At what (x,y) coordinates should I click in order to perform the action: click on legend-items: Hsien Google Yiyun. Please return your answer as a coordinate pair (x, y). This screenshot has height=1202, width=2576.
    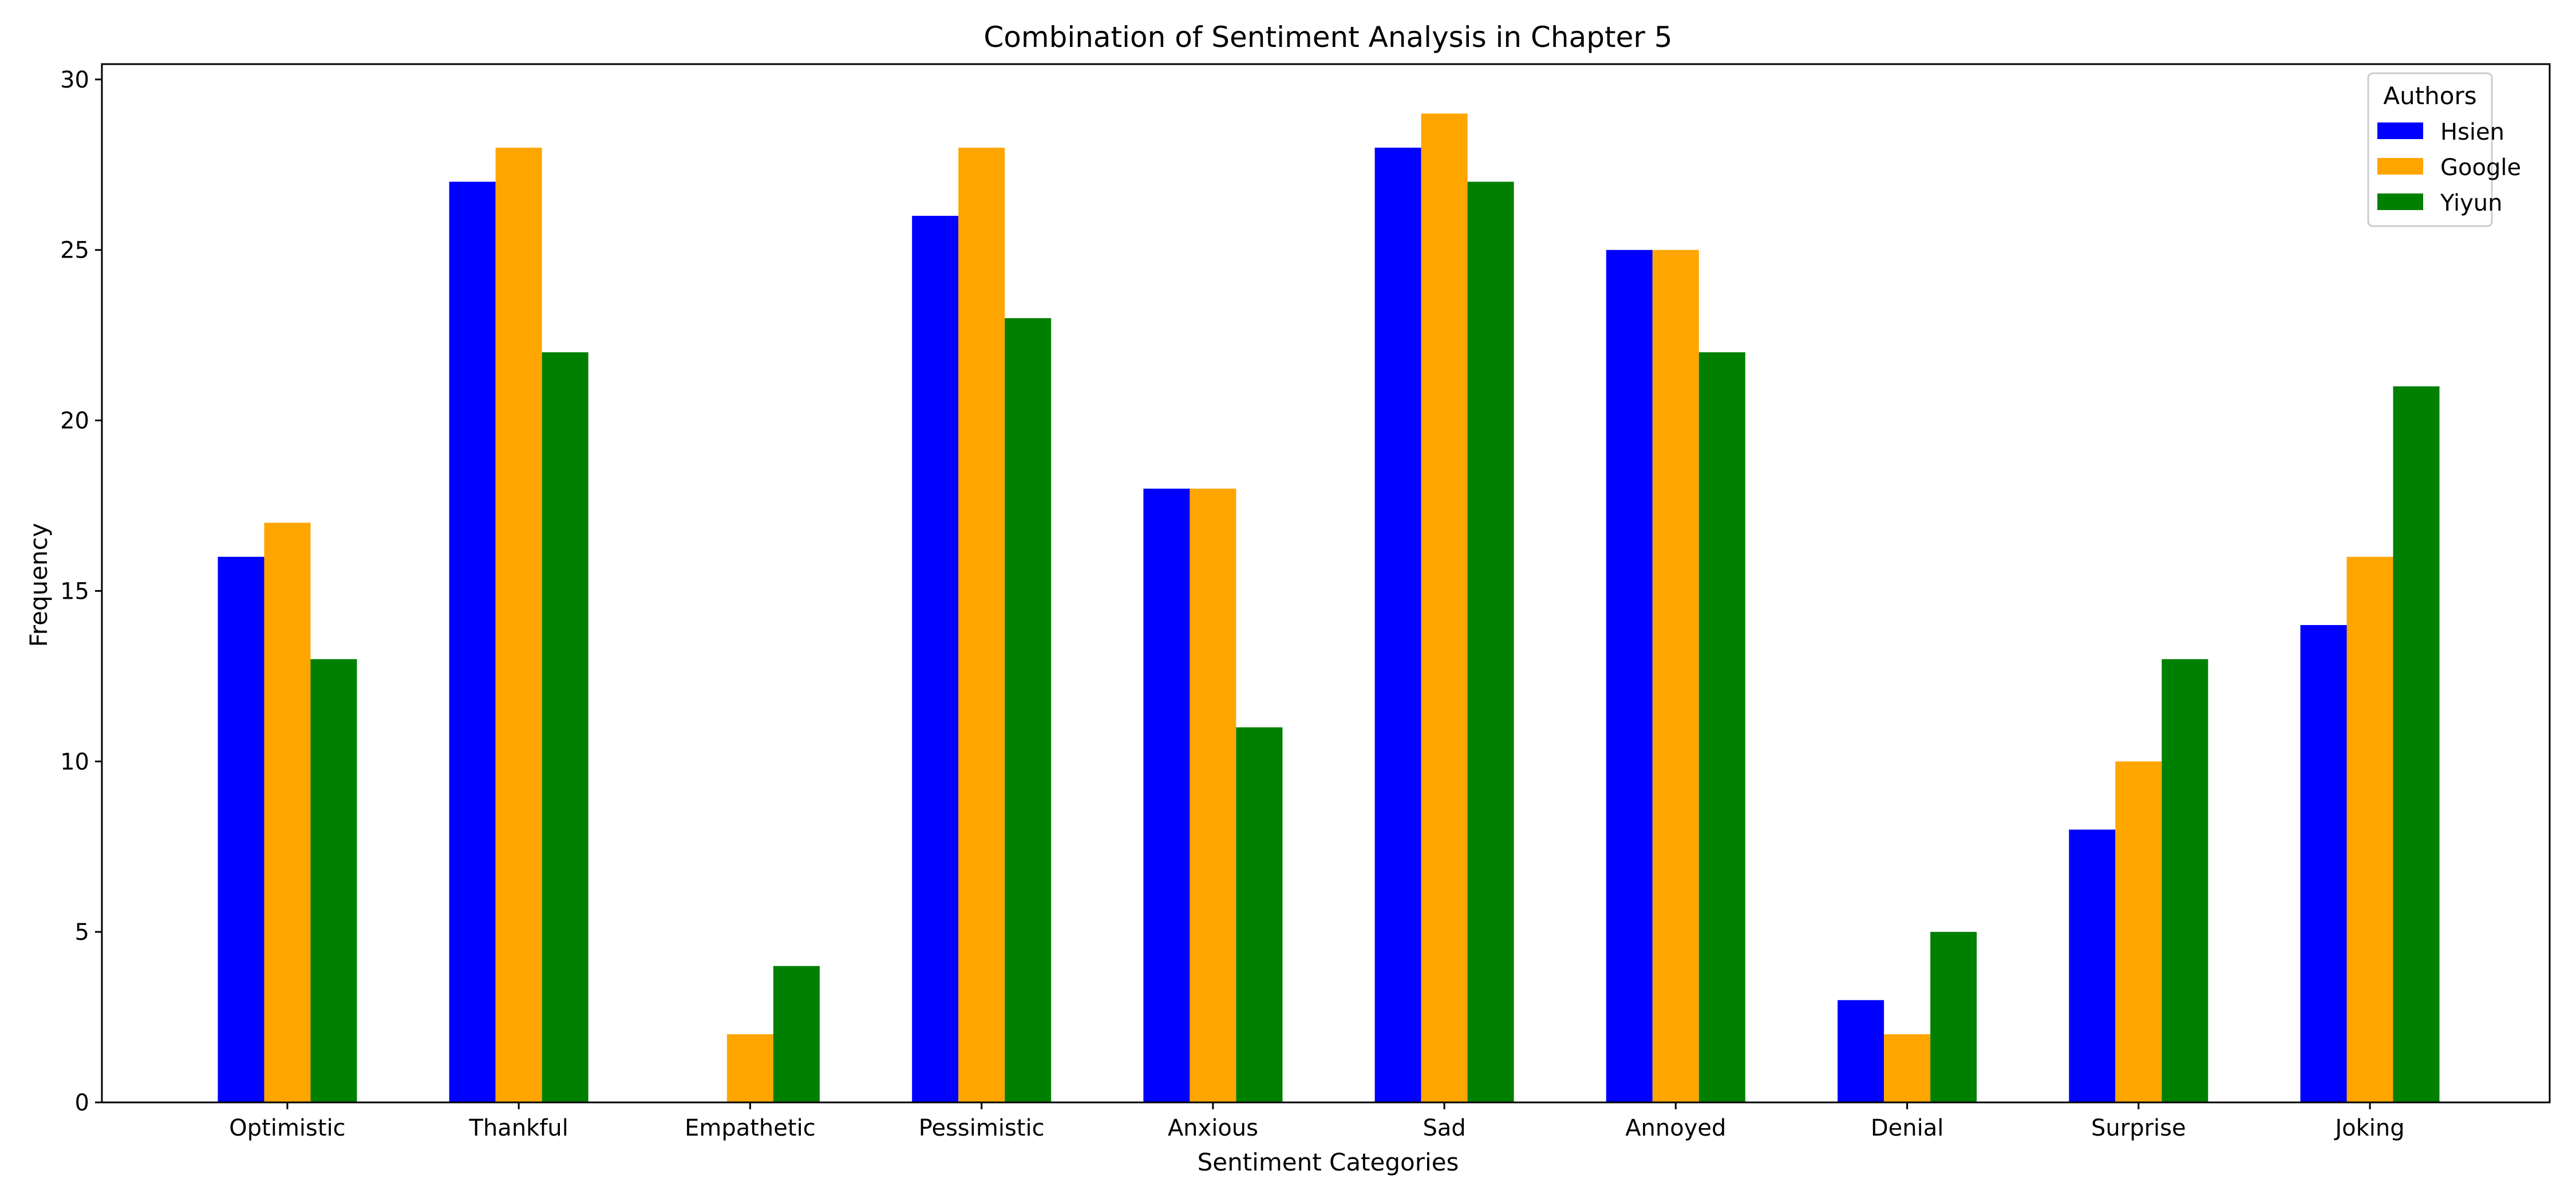
    Looking at the image, I should click on (2449, 168).